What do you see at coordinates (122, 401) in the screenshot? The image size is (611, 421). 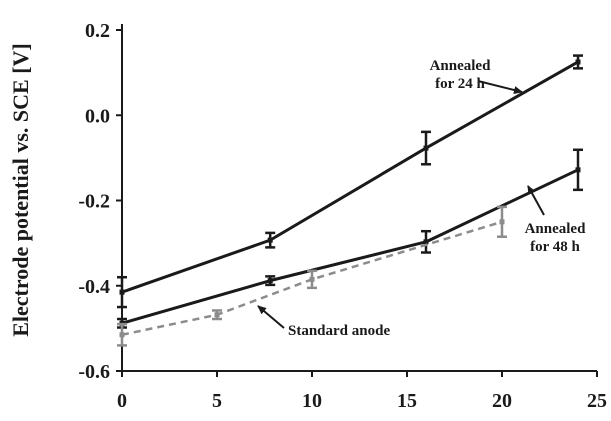 I see `x-tick-label: 0` at bounding box center [122, 401].